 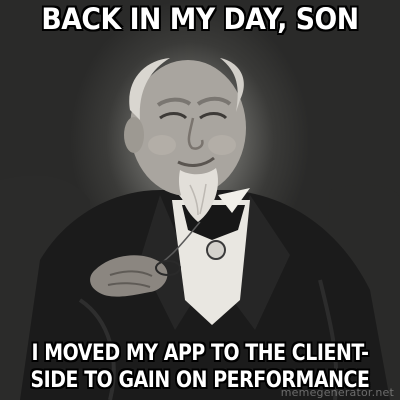 What do you see at coordinates (188, 128) in the screenshot?
I see `head` at bounding box center [188, 128].